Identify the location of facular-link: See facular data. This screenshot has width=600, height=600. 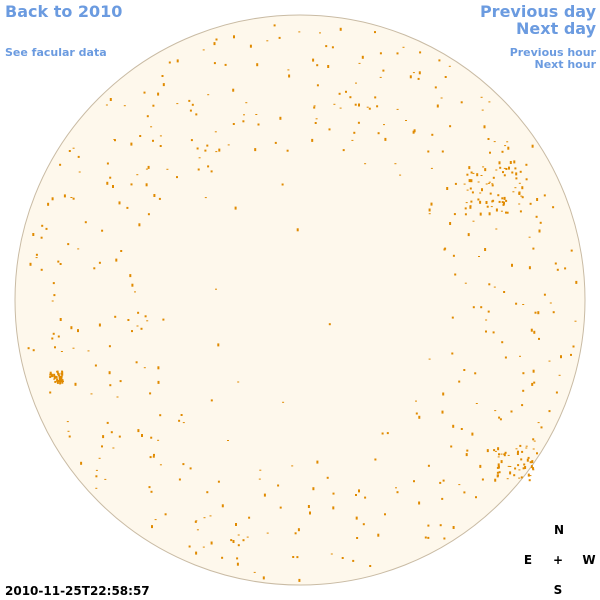
(56, 52).